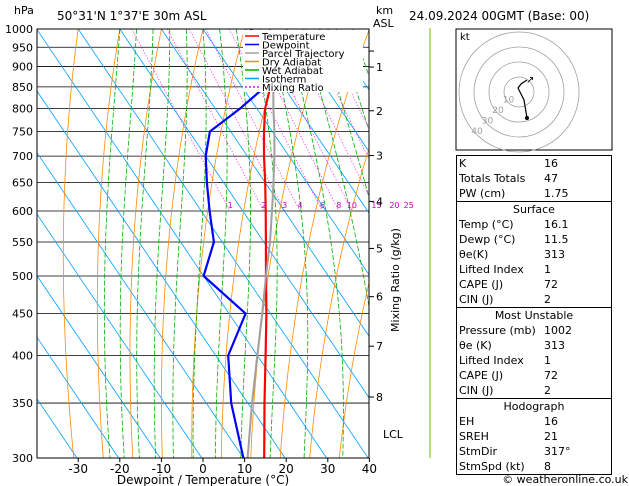  What do you see at coordinates (527, 118) in the screenshot?
I see `hodograph-marker` at bounding box center [527, 118].